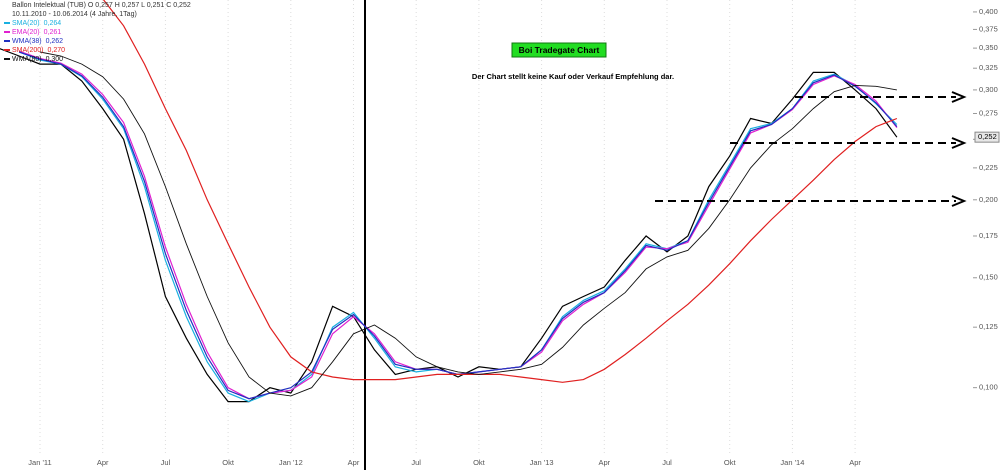 The height and width of the screenshot is (470, 1000). I want to click on y-tick-label: 0,125, so click(988, 326).